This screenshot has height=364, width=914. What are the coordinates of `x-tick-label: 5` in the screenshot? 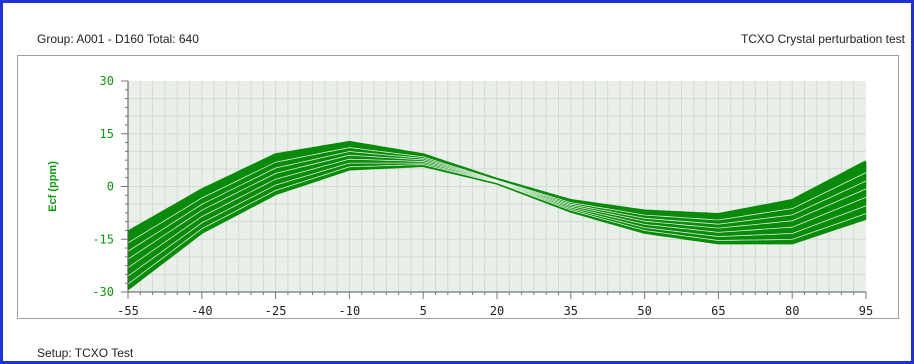 It's located at (423, 311).